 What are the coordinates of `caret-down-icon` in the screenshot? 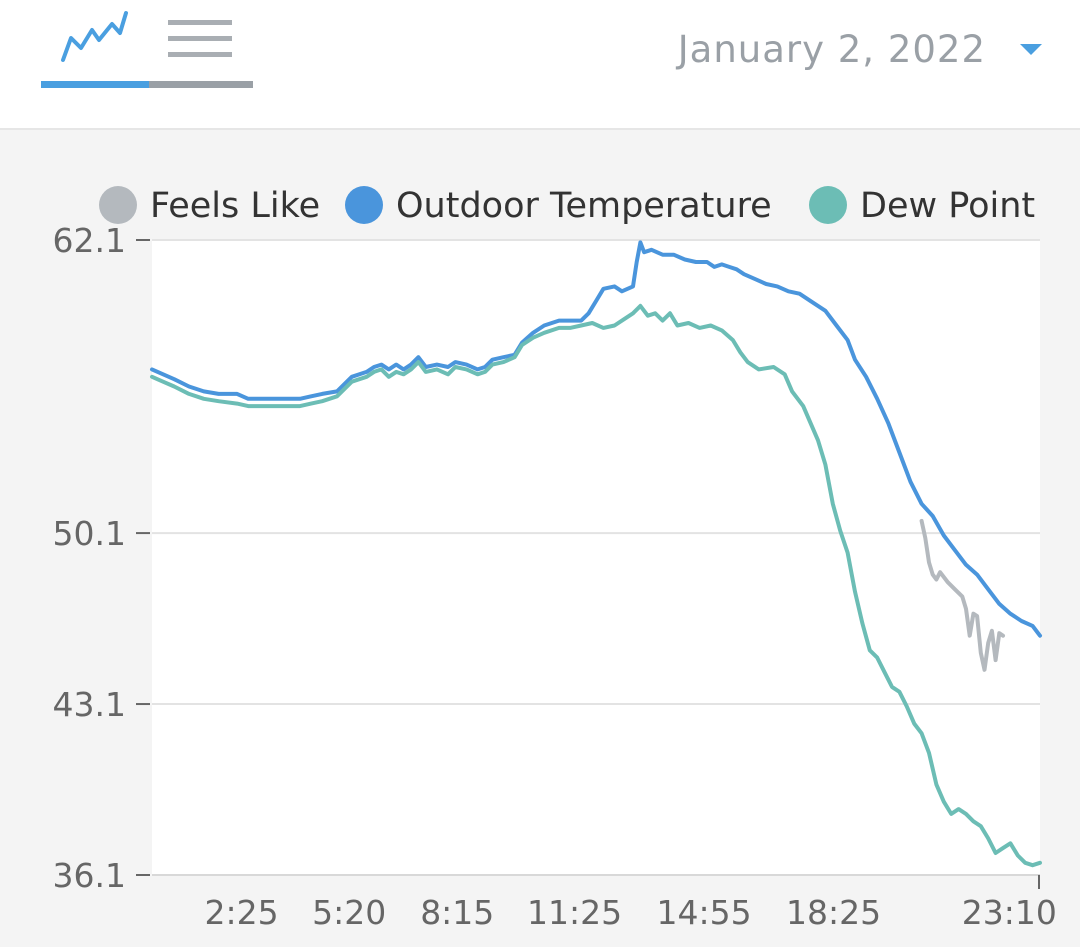 It's located at (1031, 49).